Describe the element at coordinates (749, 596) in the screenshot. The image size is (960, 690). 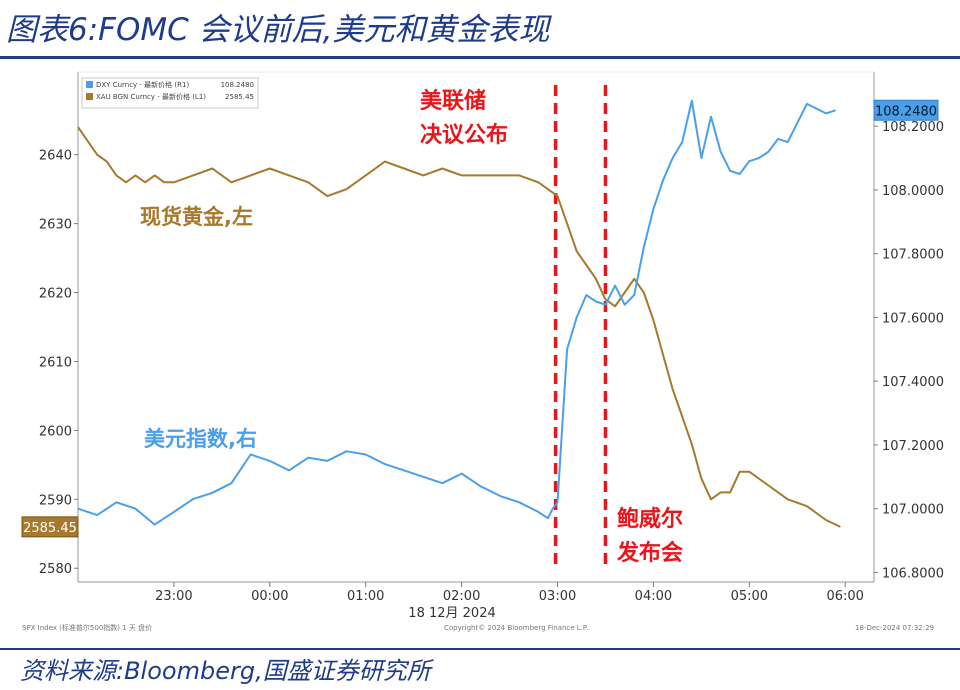
I see `x-tick-label: 05:00` at that location.